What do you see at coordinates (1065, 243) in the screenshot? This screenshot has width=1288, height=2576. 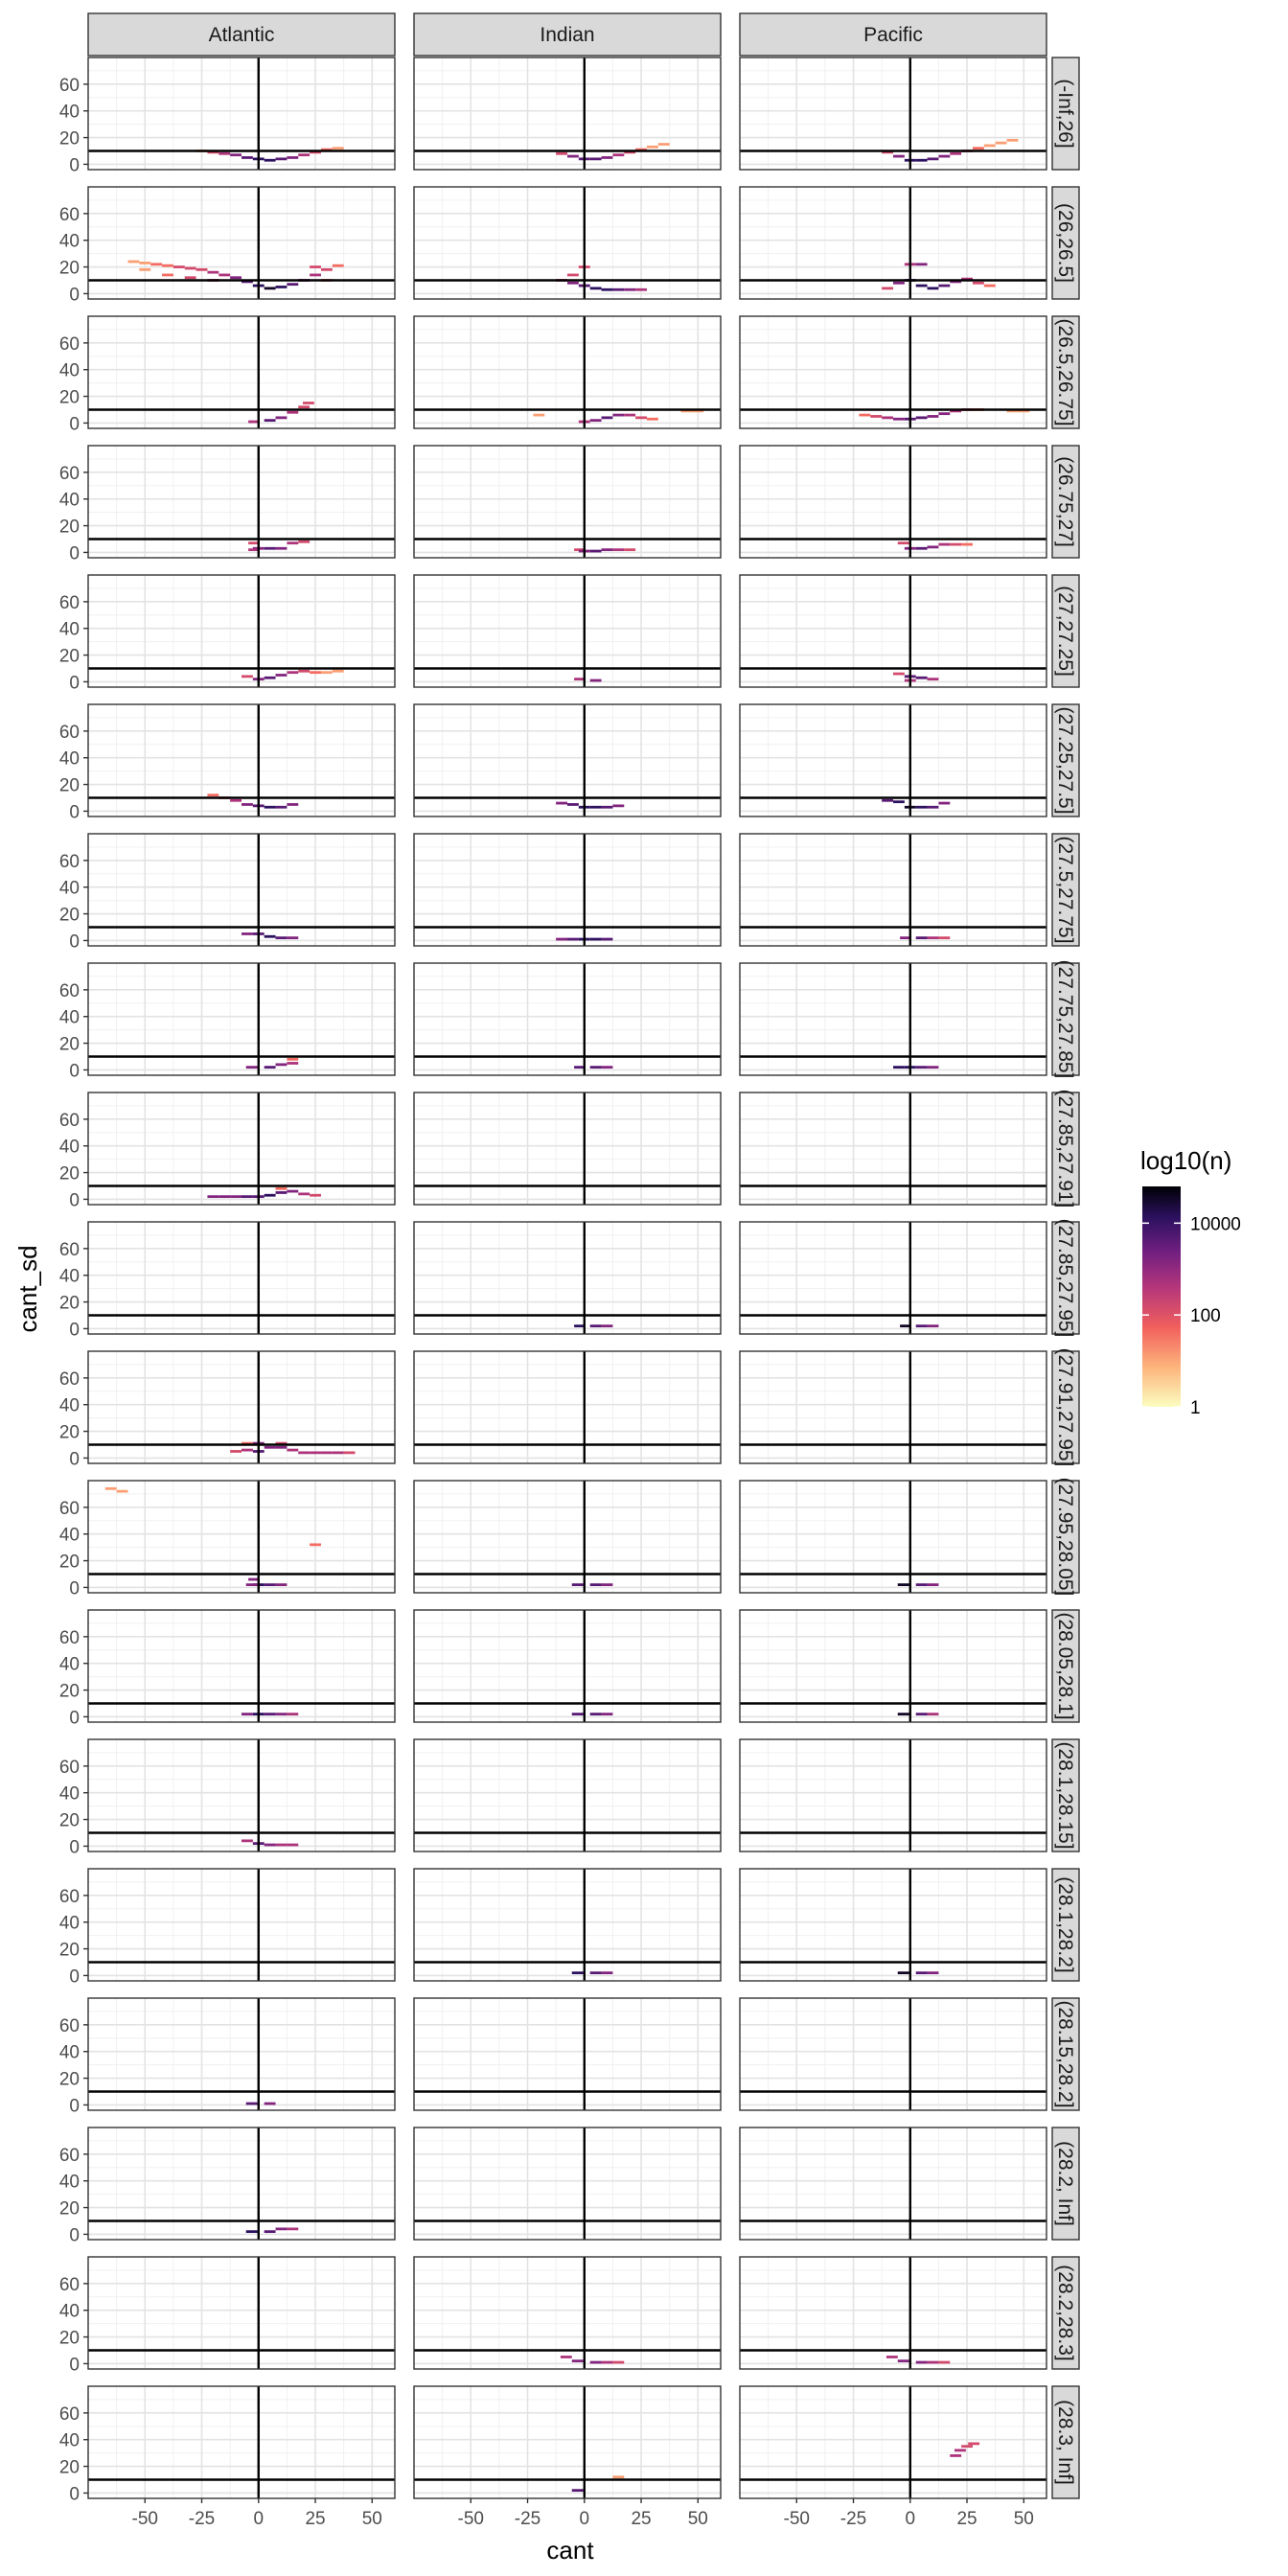 I see `row-strip: (26,26.5]` at bounding box center [1065, 243].